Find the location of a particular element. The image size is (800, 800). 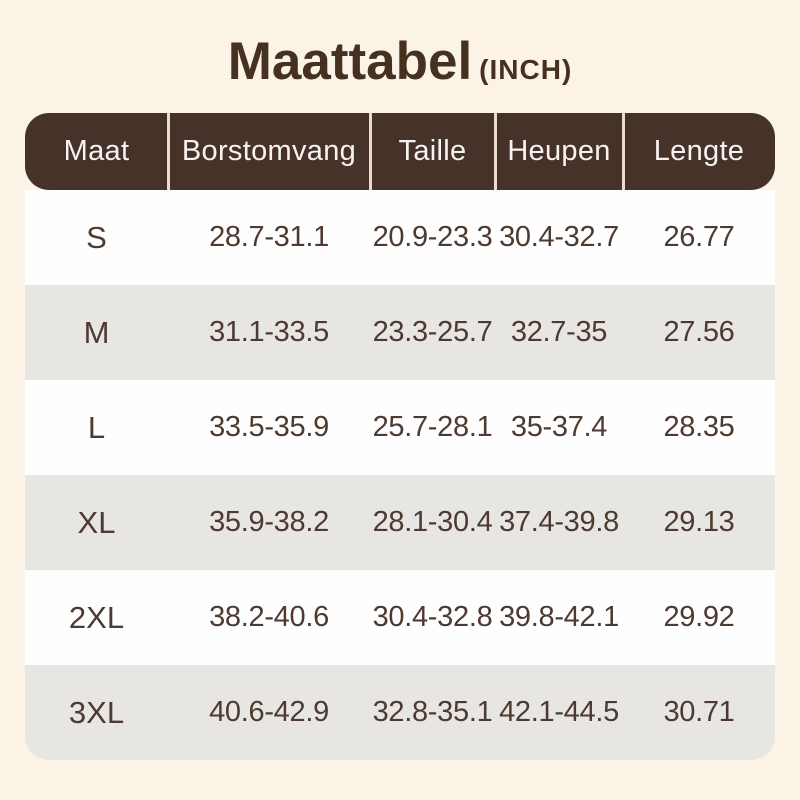

value-cell: 39.8-42.1 is located at coordinates (559, 617).